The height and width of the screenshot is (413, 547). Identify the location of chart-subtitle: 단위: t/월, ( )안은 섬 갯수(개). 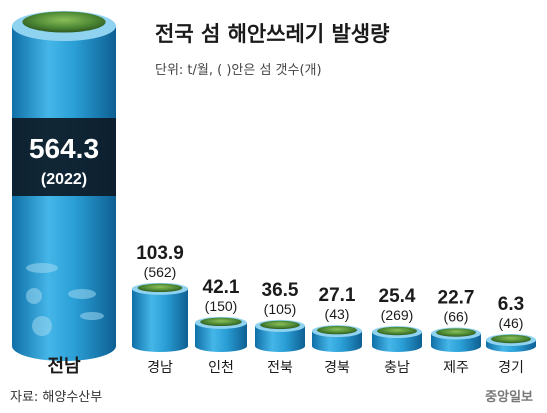
(238, 70).